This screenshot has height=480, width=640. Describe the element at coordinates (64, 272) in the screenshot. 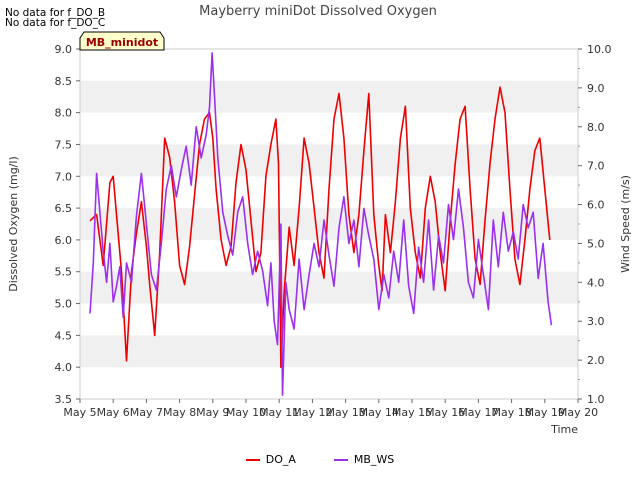

I see `y-tick-label: 5.5` at that location.